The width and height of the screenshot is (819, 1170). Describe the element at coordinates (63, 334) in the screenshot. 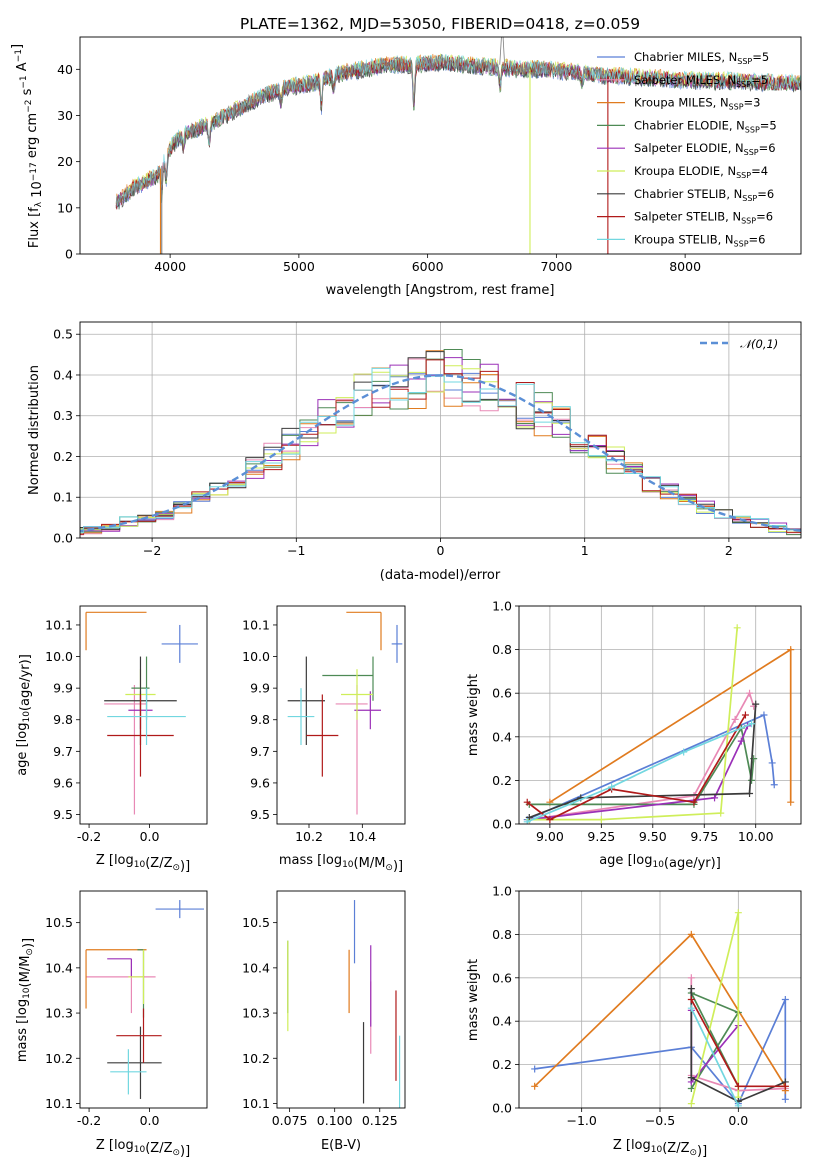

I see `residuals-ytick-label: 0.5` at that location.